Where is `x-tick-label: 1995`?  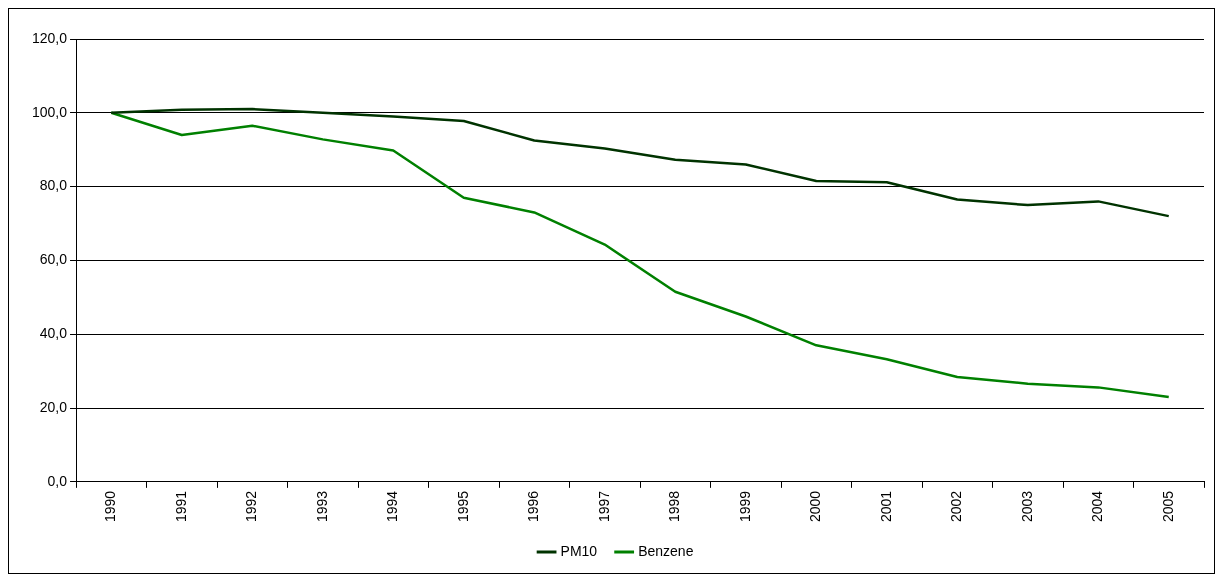
x-tick-label: 1995 is located at coordinates (462, 506).